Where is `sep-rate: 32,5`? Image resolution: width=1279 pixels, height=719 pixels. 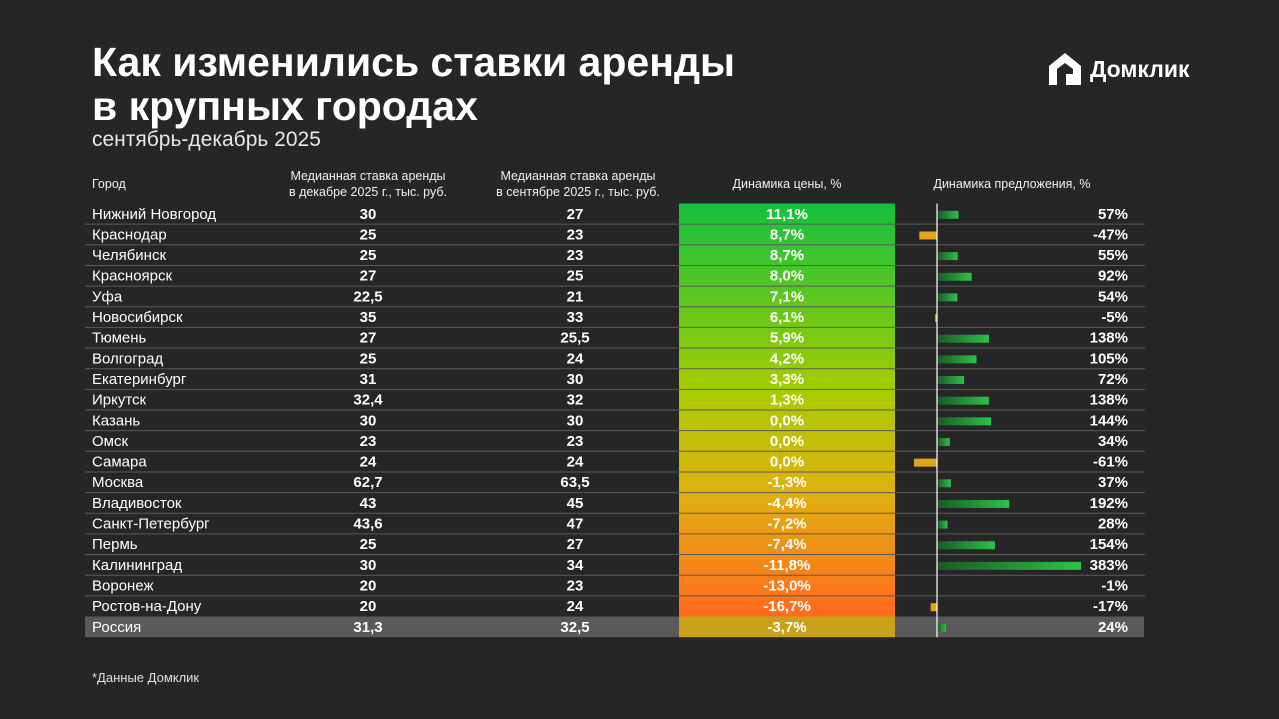 sep-rate: 32,5 is located at coordinates (574, 627).